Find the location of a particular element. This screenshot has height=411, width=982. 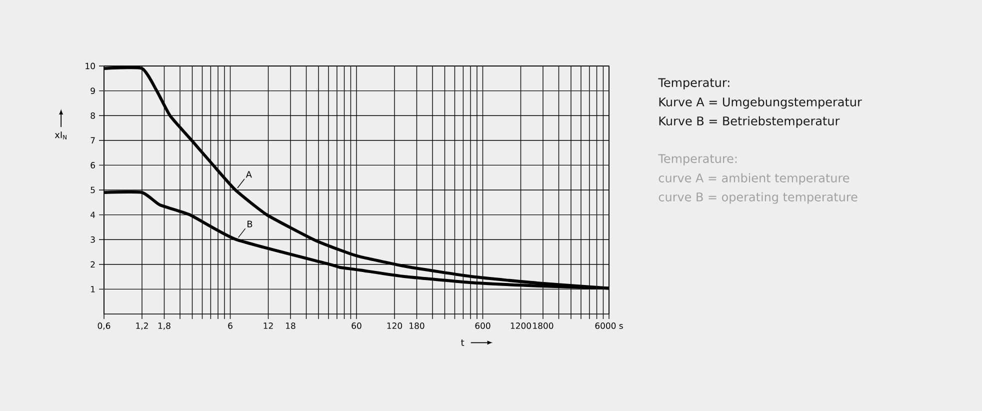

y-tick-label: 10 is located at coordinates (90, 66).